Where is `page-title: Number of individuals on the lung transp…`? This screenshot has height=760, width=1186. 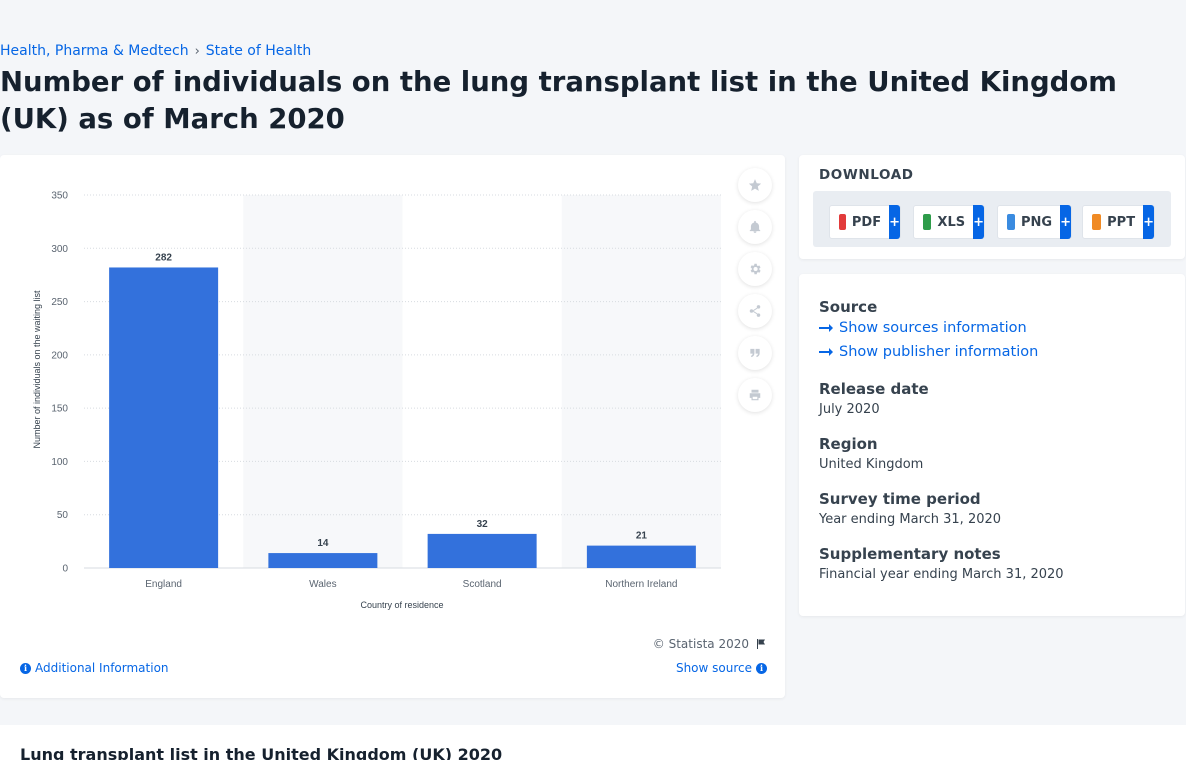
page-title: Number of individuals on the lung transp… is located at coordinates (593, 101).